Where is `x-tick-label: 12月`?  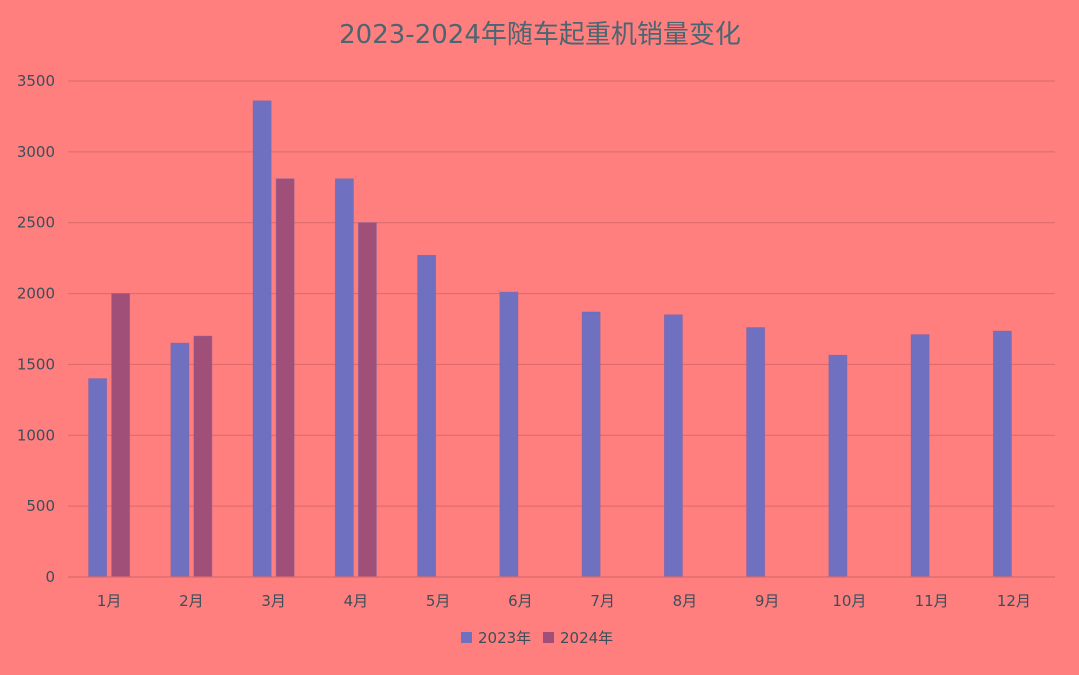 x-tick-label: 12月 is located at coordinates (1014, 601).